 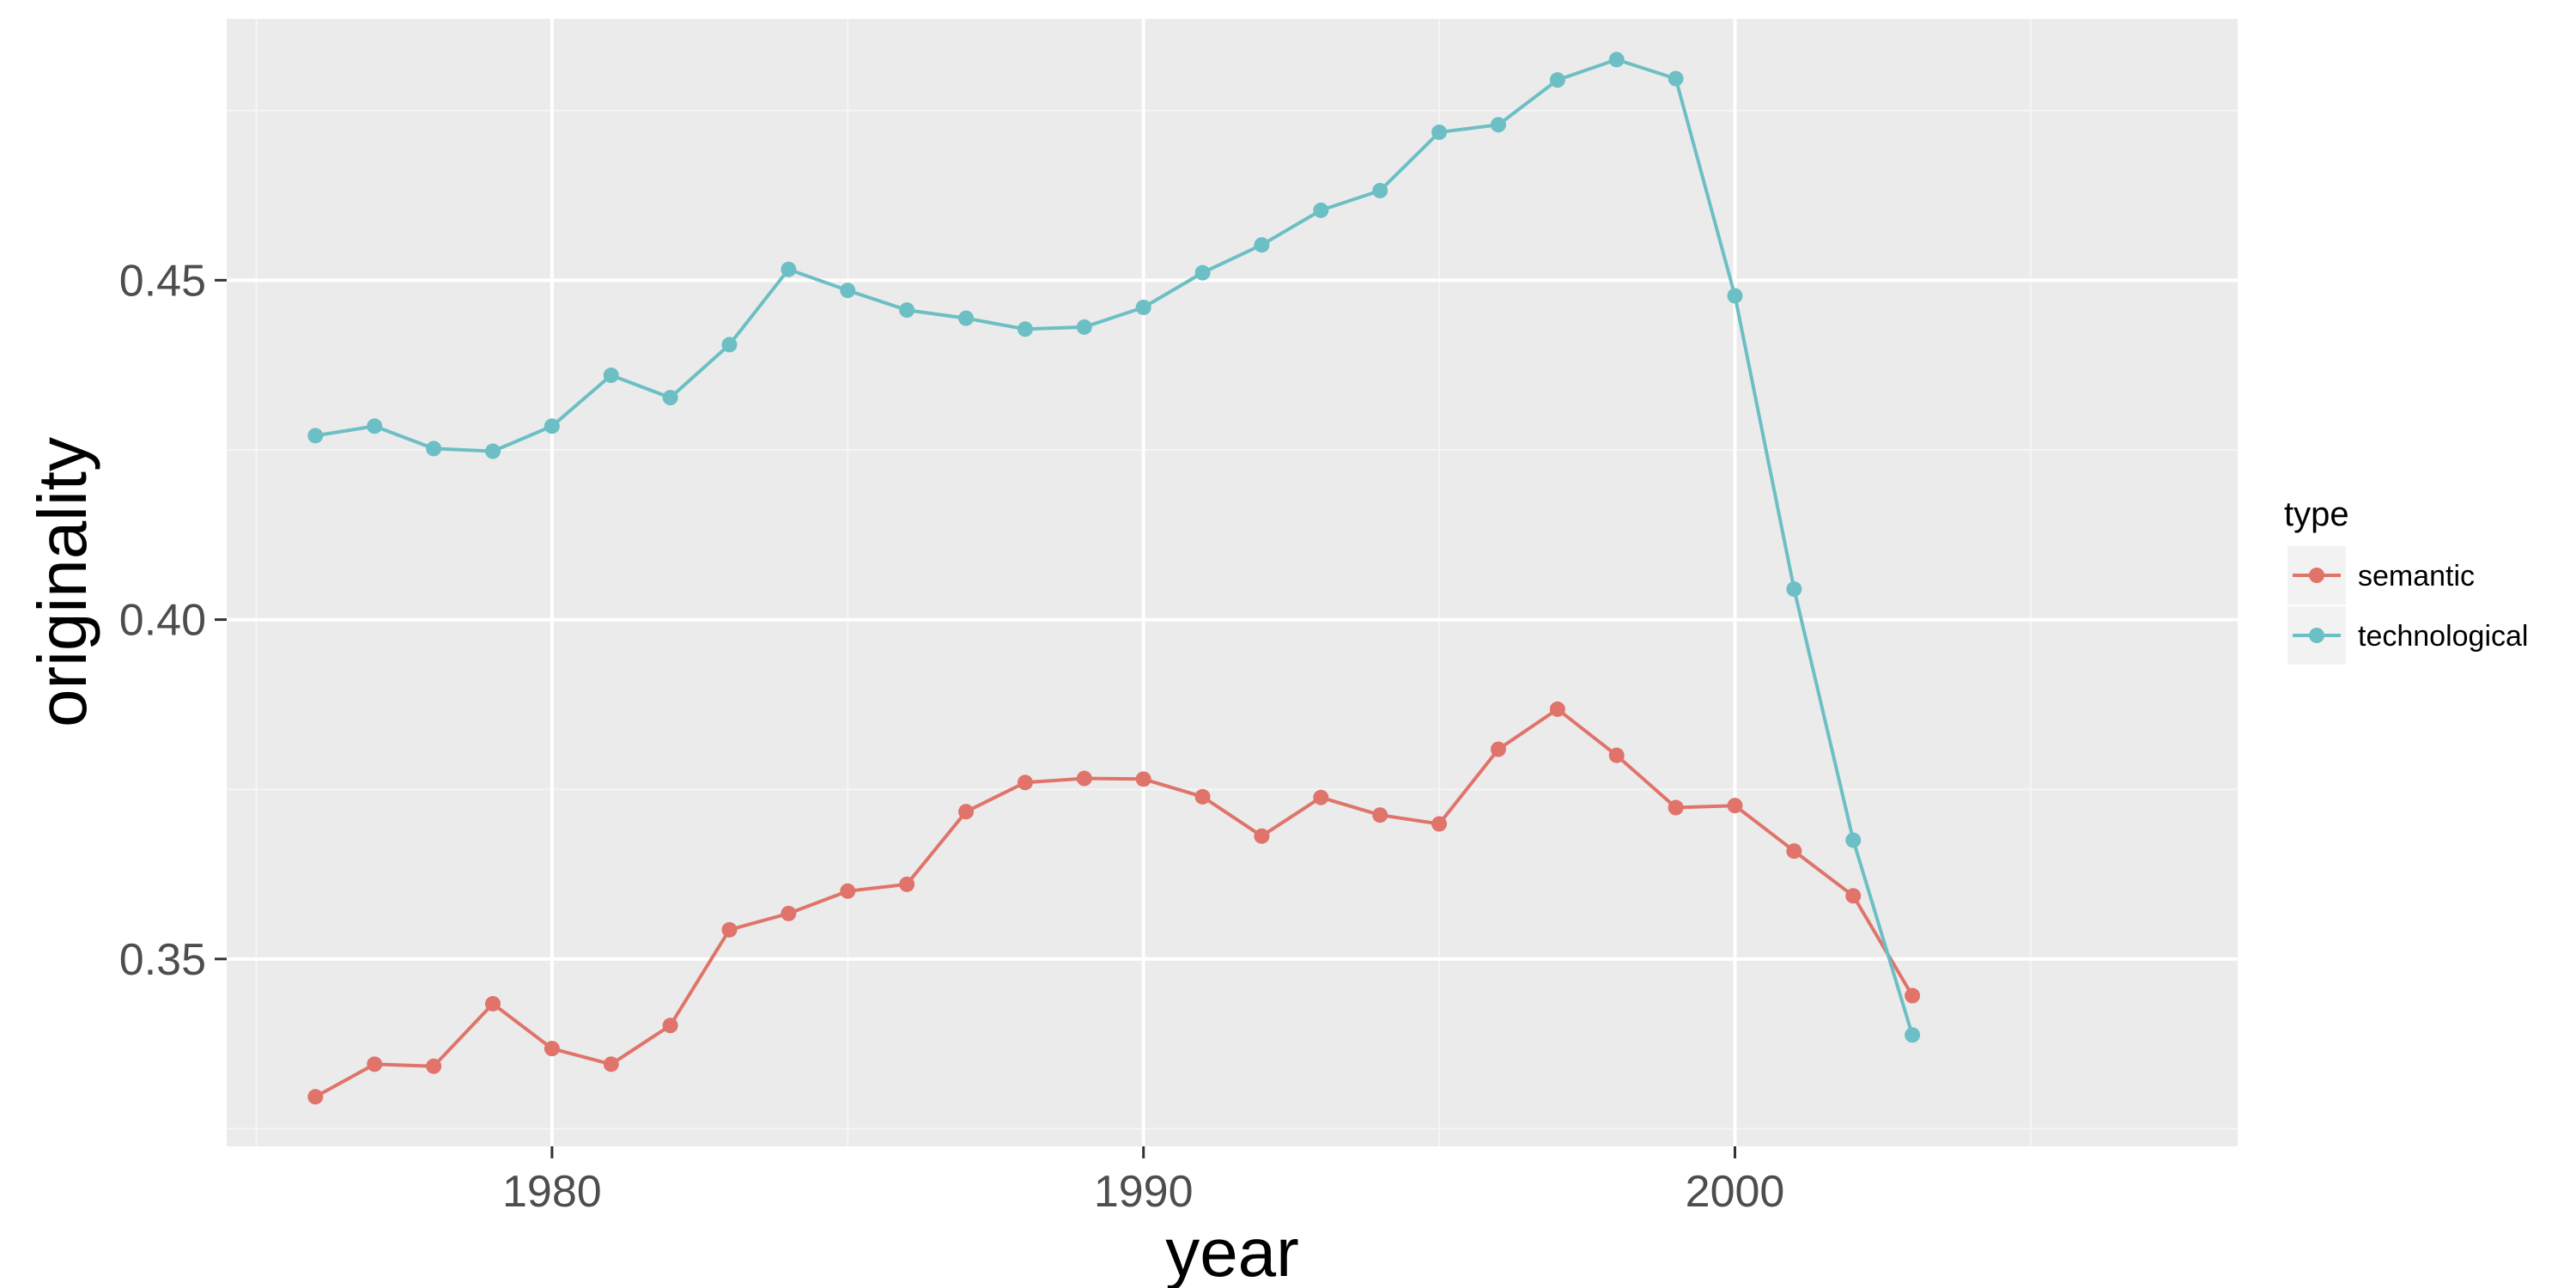 What do you see at coordinates (2443, 636) in the screenshot?
I see `legend-label: technological` at bounding box center [2443, 636].